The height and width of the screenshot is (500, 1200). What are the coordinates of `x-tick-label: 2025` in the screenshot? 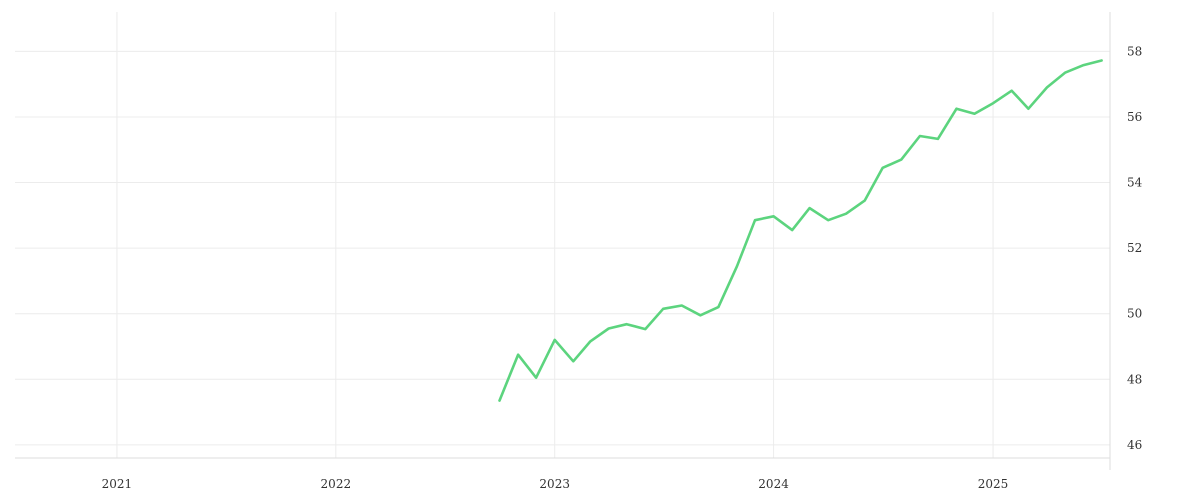 It's located at (993, 484).